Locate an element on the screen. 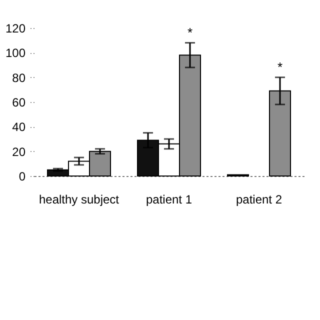 The image size is (320, 320). x-tick-label: healthy subject is located at coordinates (79, 199).